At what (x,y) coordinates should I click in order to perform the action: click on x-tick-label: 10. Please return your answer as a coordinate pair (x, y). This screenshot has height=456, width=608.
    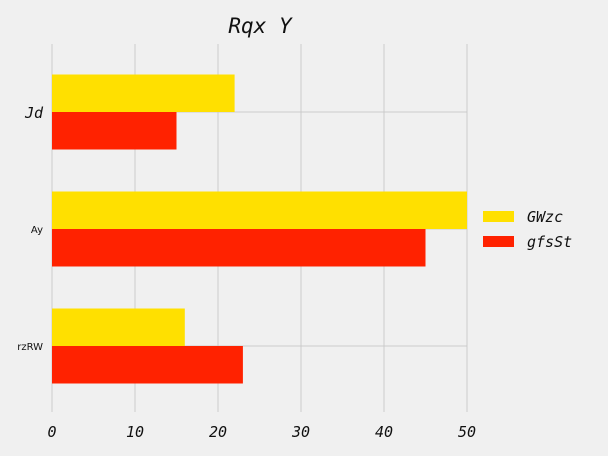
    Looking at the image, I should click on (135, 432).